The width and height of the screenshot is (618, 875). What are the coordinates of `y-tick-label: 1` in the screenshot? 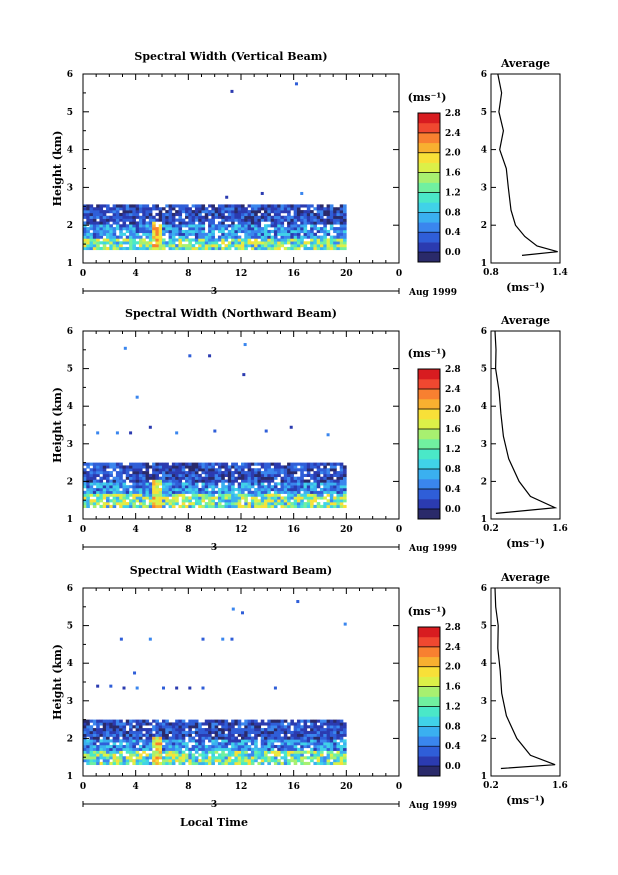 It's located at (70, 777).